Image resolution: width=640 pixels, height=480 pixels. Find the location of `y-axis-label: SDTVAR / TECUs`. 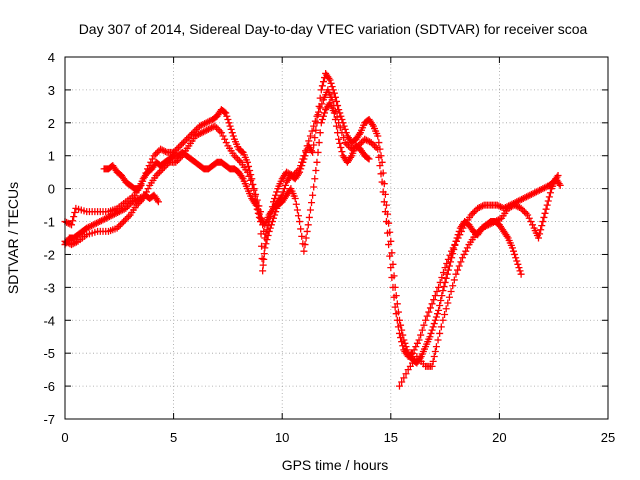

y-axis-label: SDTVAR / TECUs is located at coordinates (13, 238).